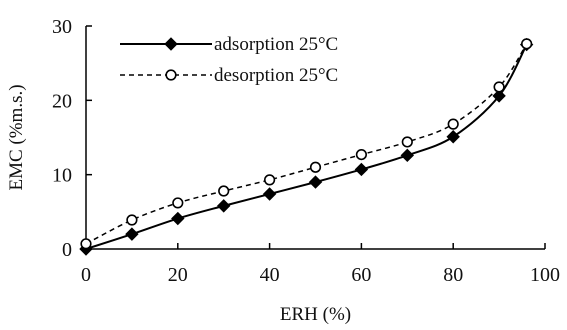 This screenshot has width=567, height=330. What do you see at coordinates (545, 275) in the screenshot?
I see `x-tick-label-100: 100` at bounding box center [545, 275].